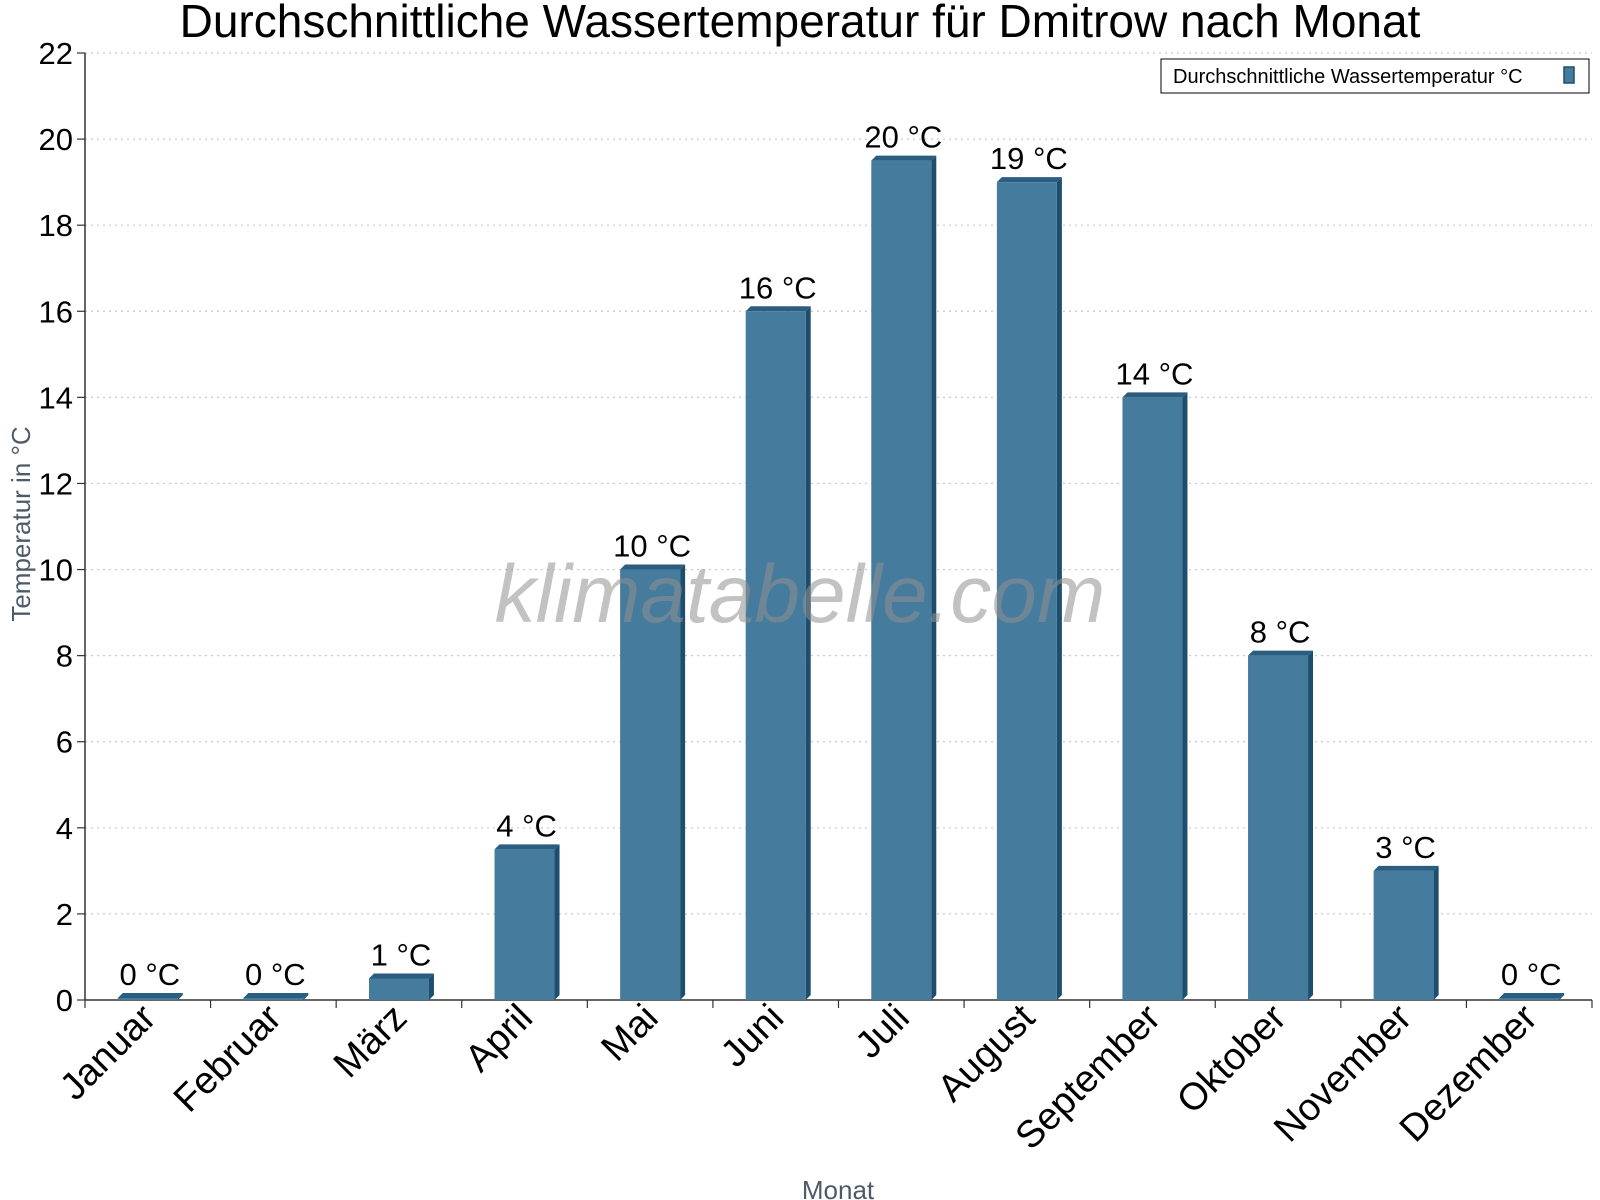 The image size is (1600, 1200). I want to click on y-tick-label: 18, so click(56, 225).